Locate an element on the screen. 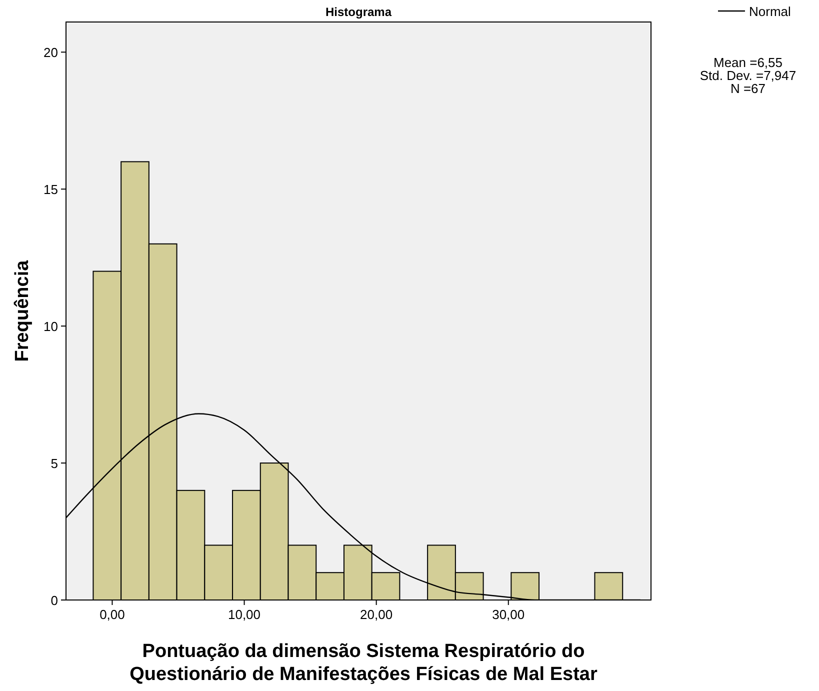 This screenshot has height=691, width=819. y-axis-title: Frequência is located at coordinates (22, 311).